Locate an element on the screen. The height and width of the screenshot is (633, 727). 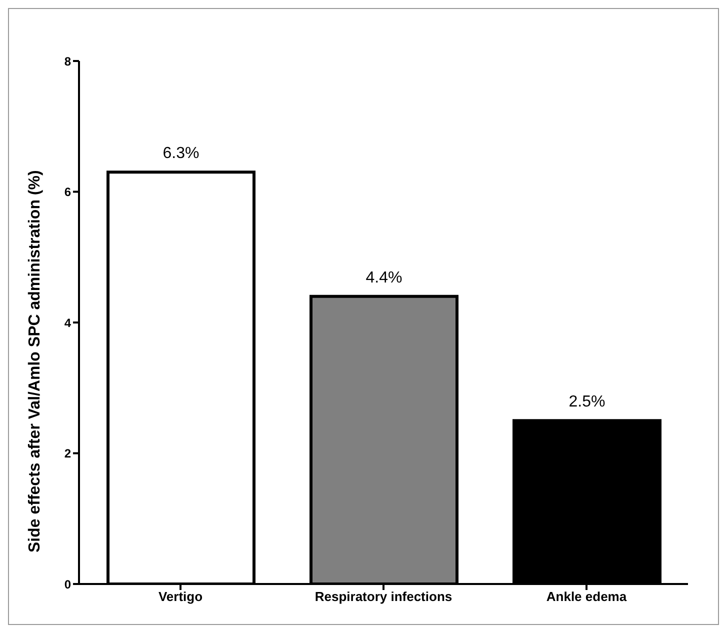
y-tick-label: 2 is located at coordinates (68, 453).